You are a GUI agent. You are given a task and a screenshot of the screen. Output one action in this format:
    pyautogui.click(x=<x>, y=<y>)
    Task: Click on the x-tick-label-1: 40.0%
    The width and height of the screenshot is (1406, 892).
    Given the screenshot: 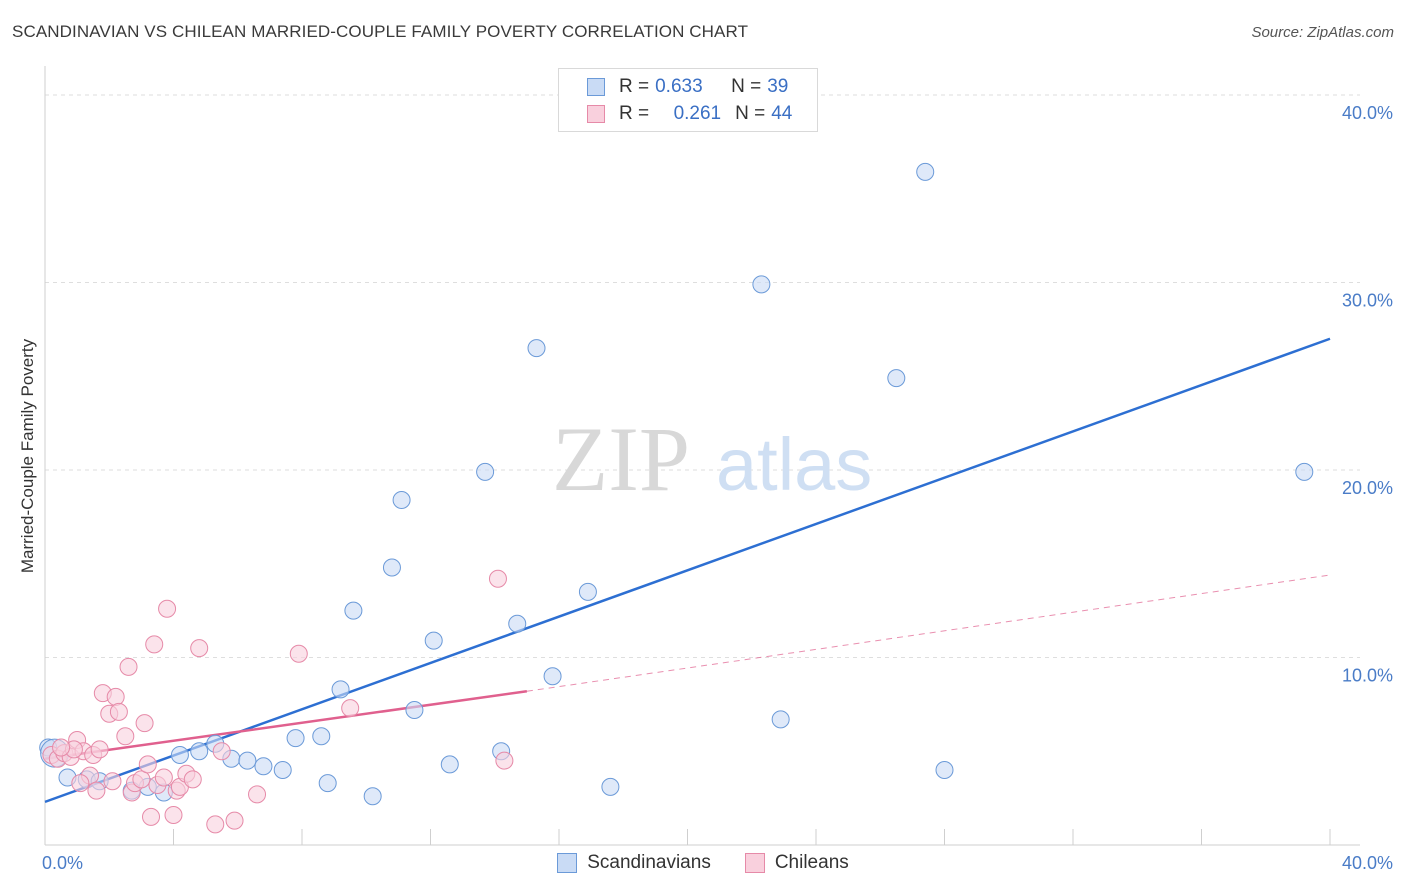 What is the action you would take?
    pyautogui.click(x=1367, y=863)
    